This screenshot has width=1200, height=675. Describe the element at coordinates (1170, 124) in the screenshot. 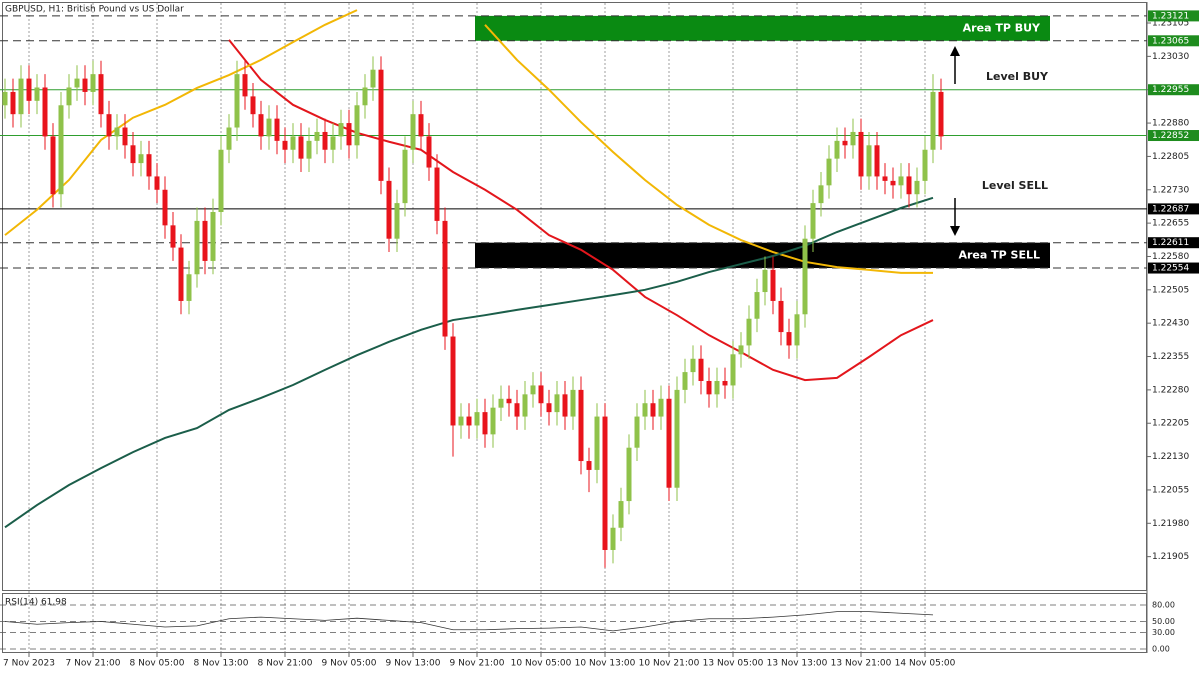

I see `y-tick-label: 1.22880` at that location.